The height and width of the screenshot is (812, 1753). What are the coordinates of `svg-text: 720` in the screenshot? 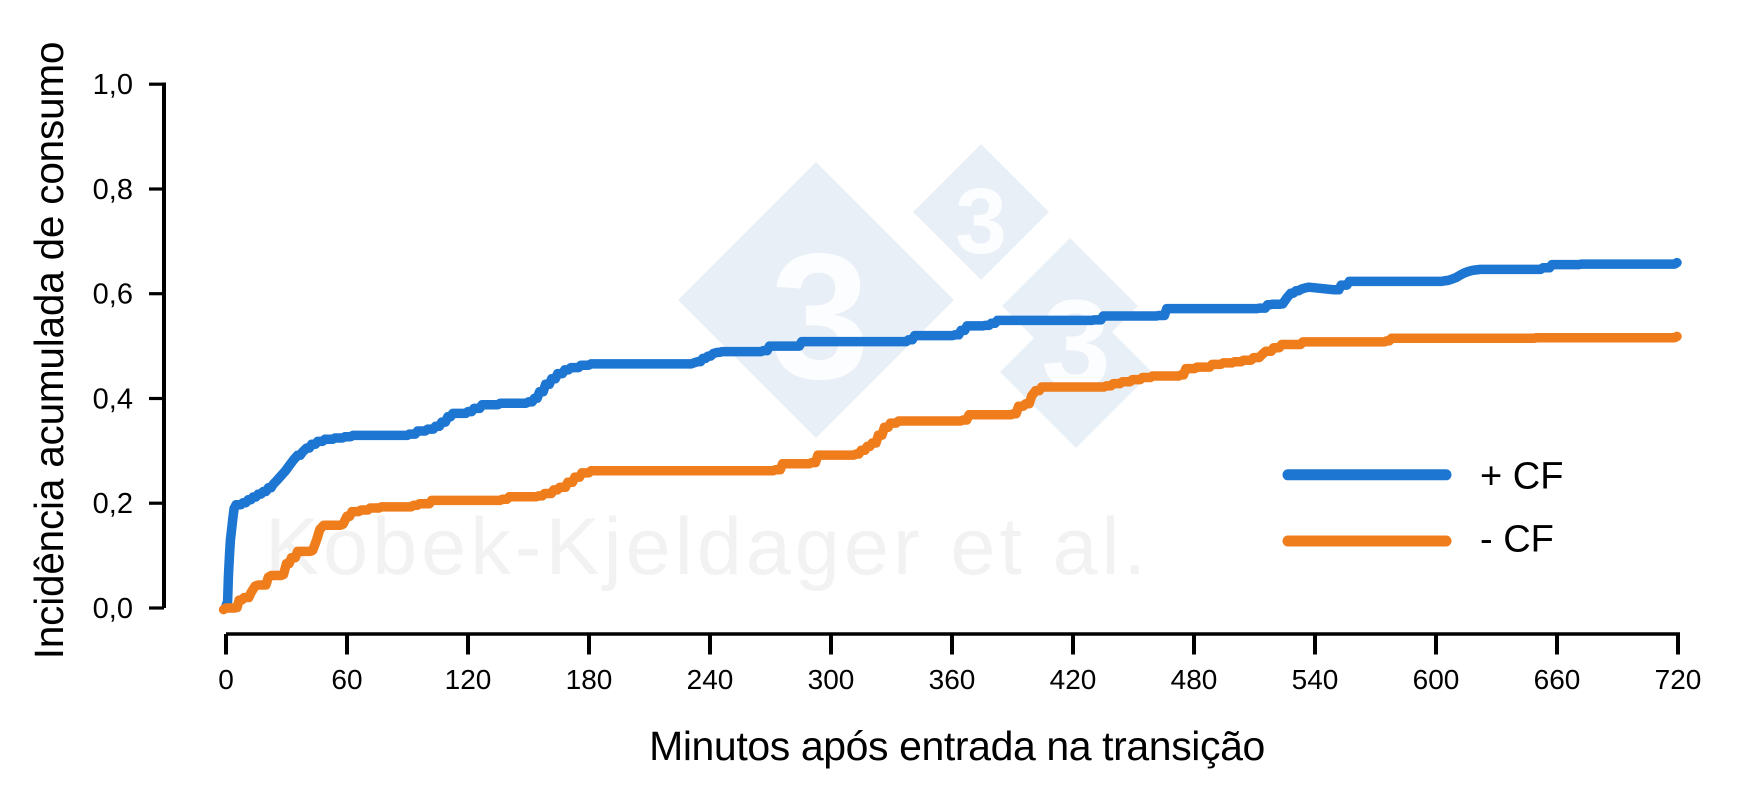 It's located at (1678, 679).